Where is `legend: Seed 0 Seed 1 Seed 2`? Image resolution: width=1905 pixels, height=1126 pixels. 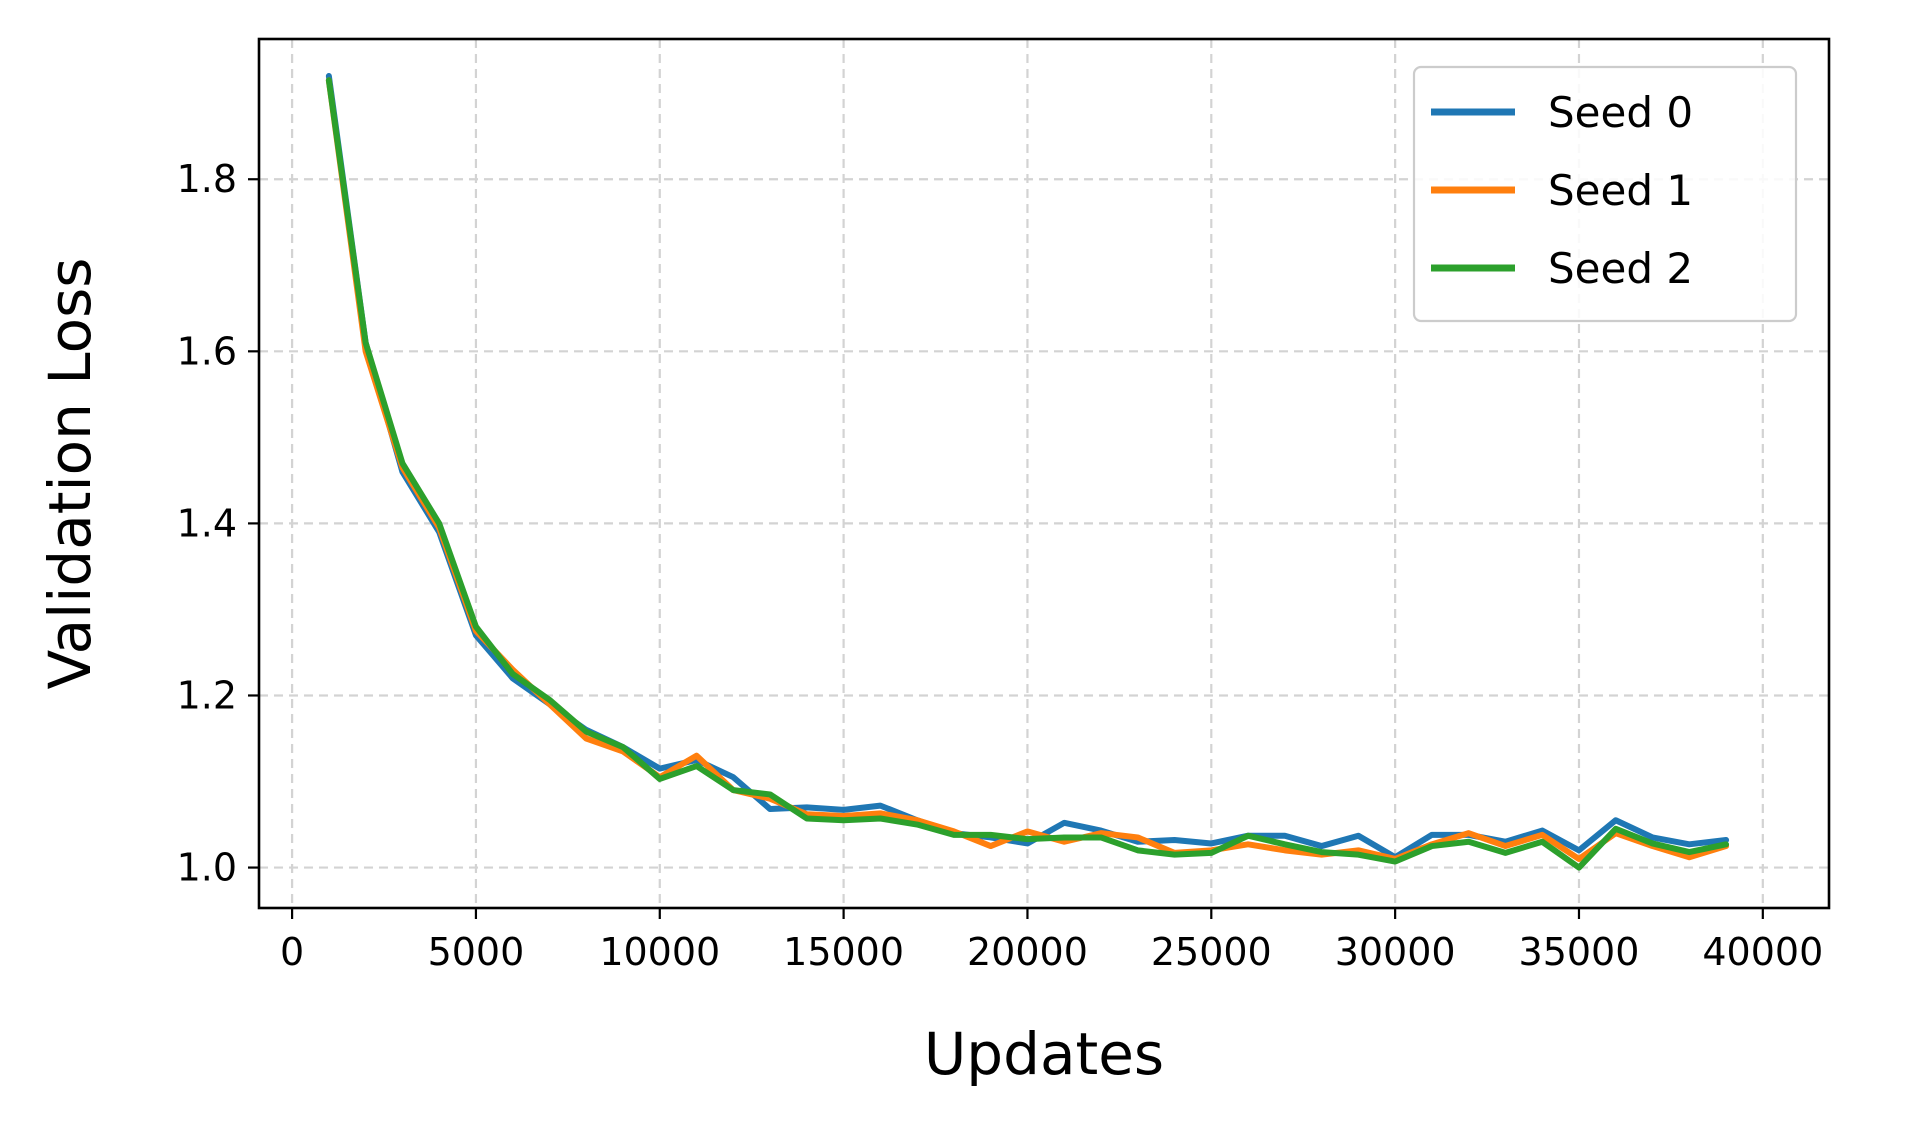
legend: Seed 0 Seed 1 Seed 2 is located at coordinates (1605, 194).